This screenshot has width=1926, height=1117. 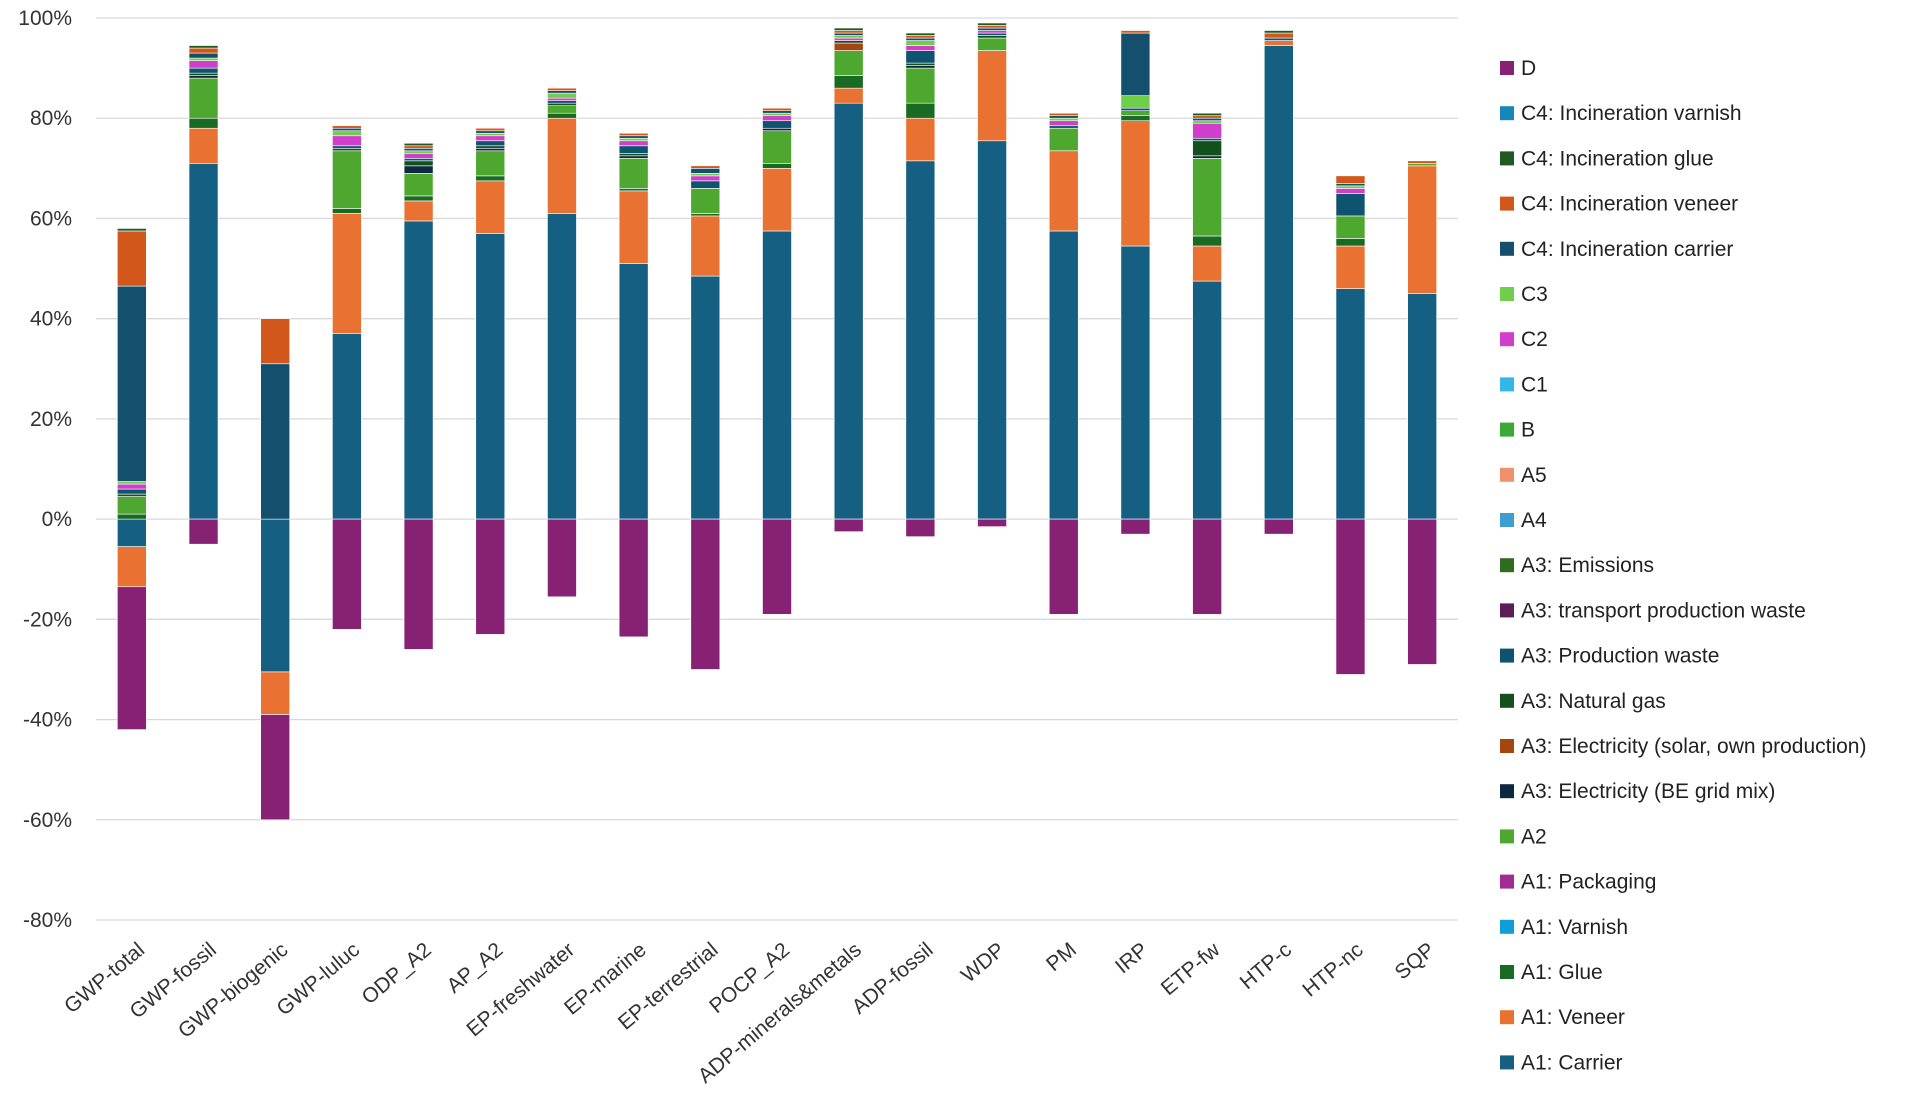 What do you see at coordinates (475, 968) in the screenshot?
I see `x-tick-label: AP_A2` at bounding box center [475, 968].